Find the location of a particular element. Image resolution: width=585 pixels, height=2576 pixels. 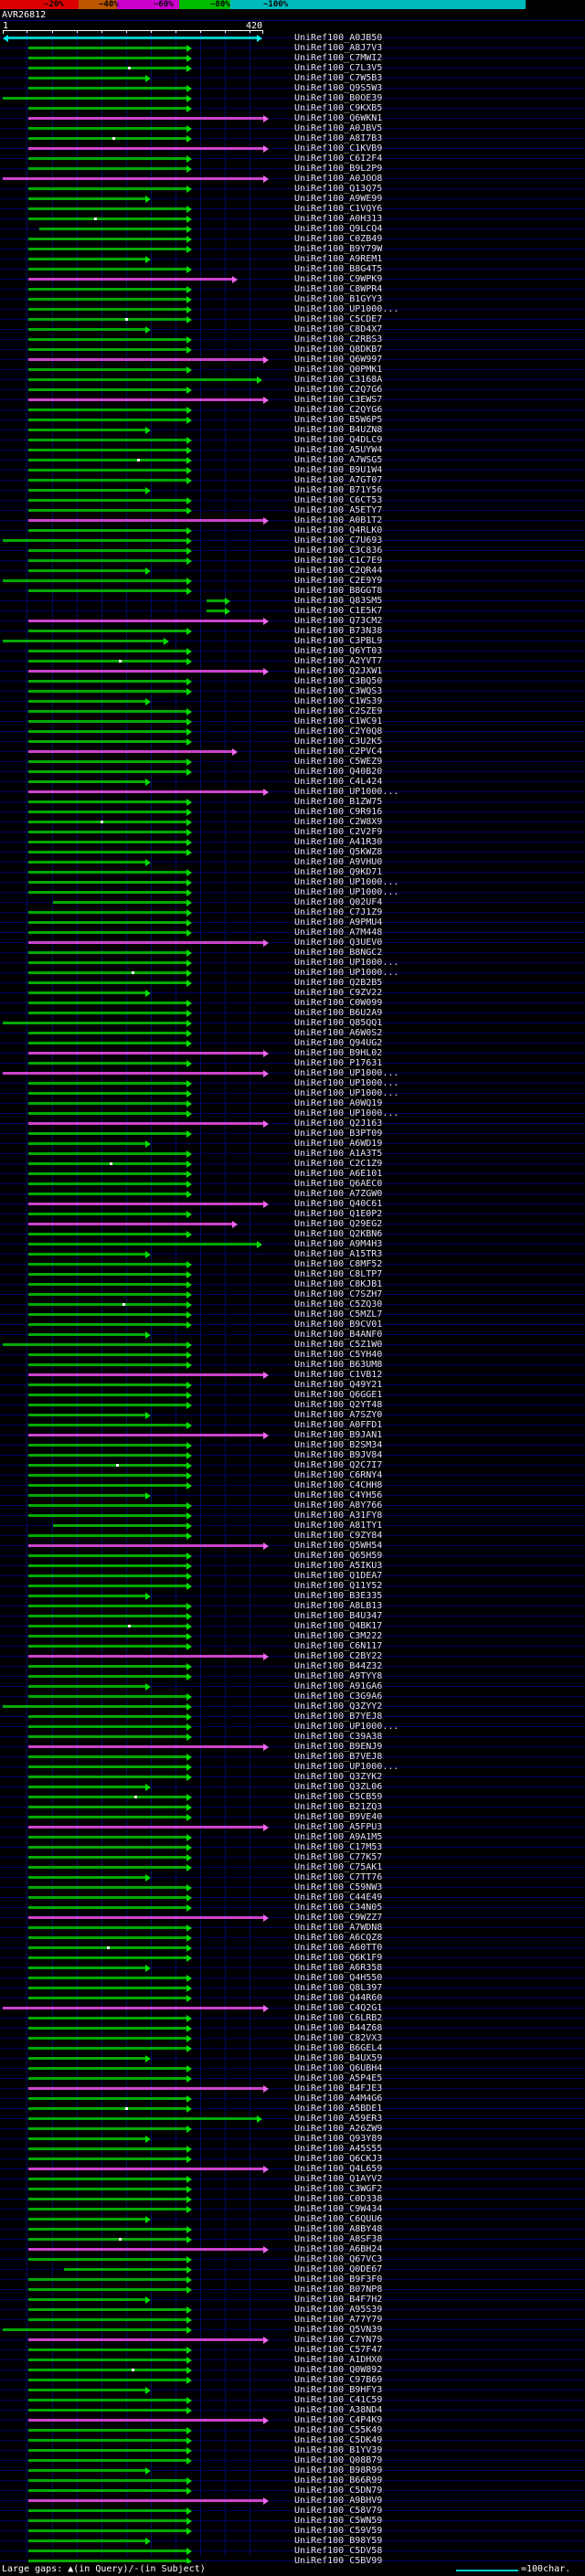

hit-label: UniRef100_C3WGF2 is located at coordinates (339, 2189).